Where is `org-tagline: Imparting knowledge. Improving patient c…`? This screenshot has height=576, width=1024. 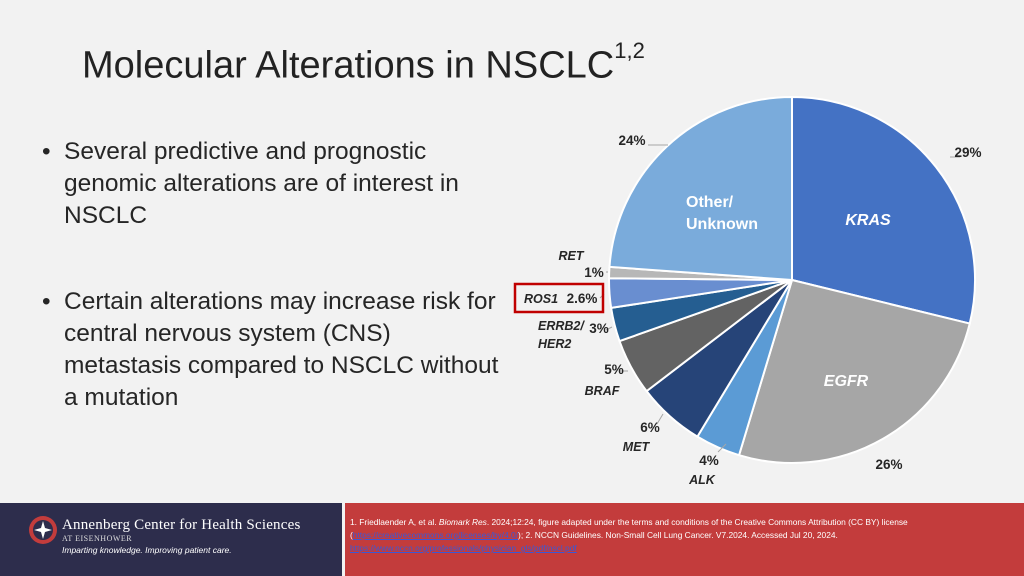
org-tagline: Imparting knowledge. Improving patient c… is located at coordinates (147, 550).